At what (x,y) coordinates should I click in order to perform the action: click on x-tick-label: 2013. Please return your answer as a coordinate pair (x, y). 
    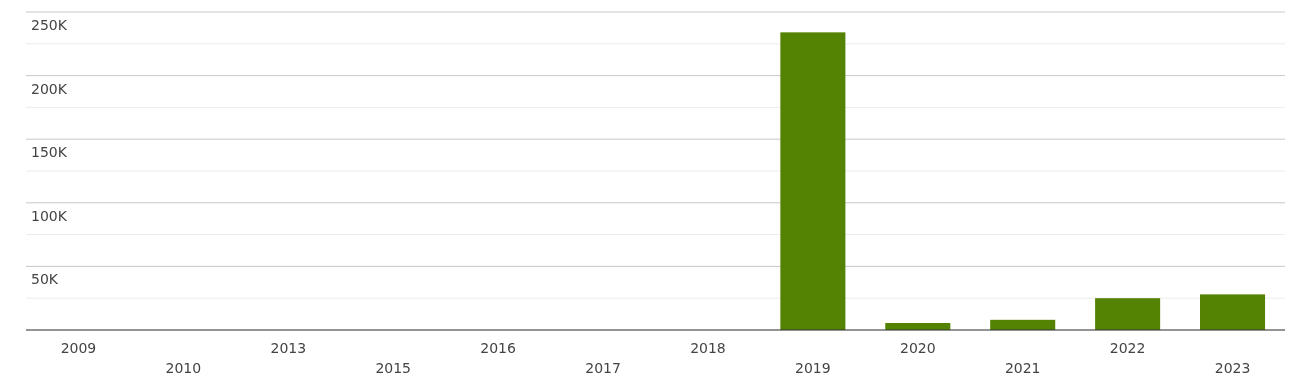
    Looking at the image, I should click on (288, 348).